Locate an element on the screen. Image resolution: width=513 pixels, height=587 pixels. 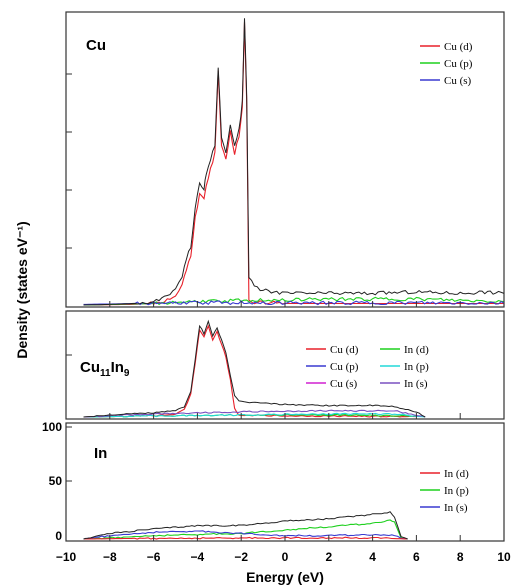
x-axis-title: Energy (eV) is located at coordinates (285, 577).